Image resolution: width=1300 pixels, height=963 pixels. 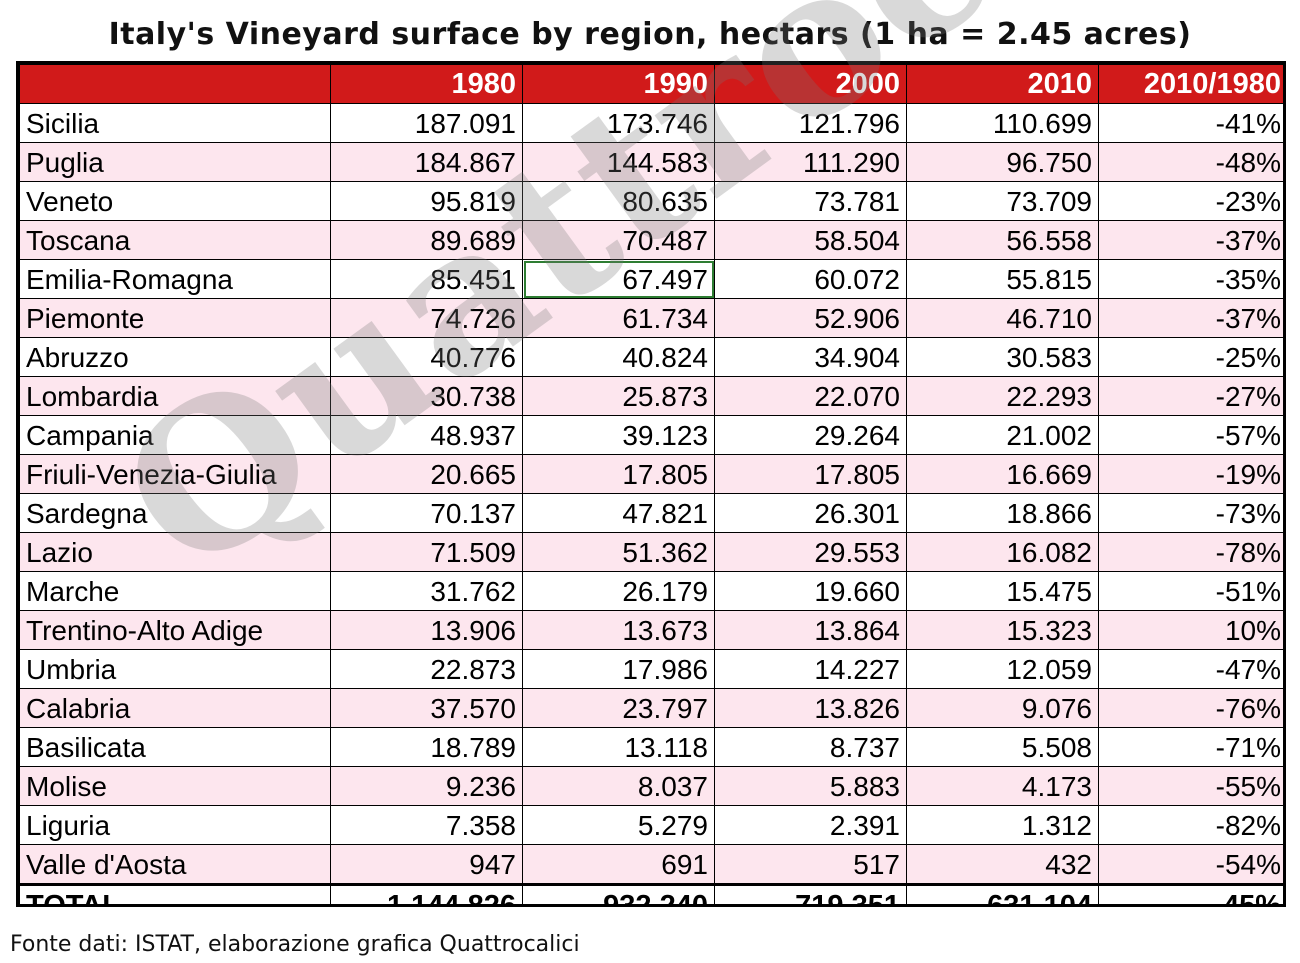 What do you see at coordinates (1190, 893) in the screenshot?
I see `total-change-cell: -45%` at bounding box center [1190, 893].